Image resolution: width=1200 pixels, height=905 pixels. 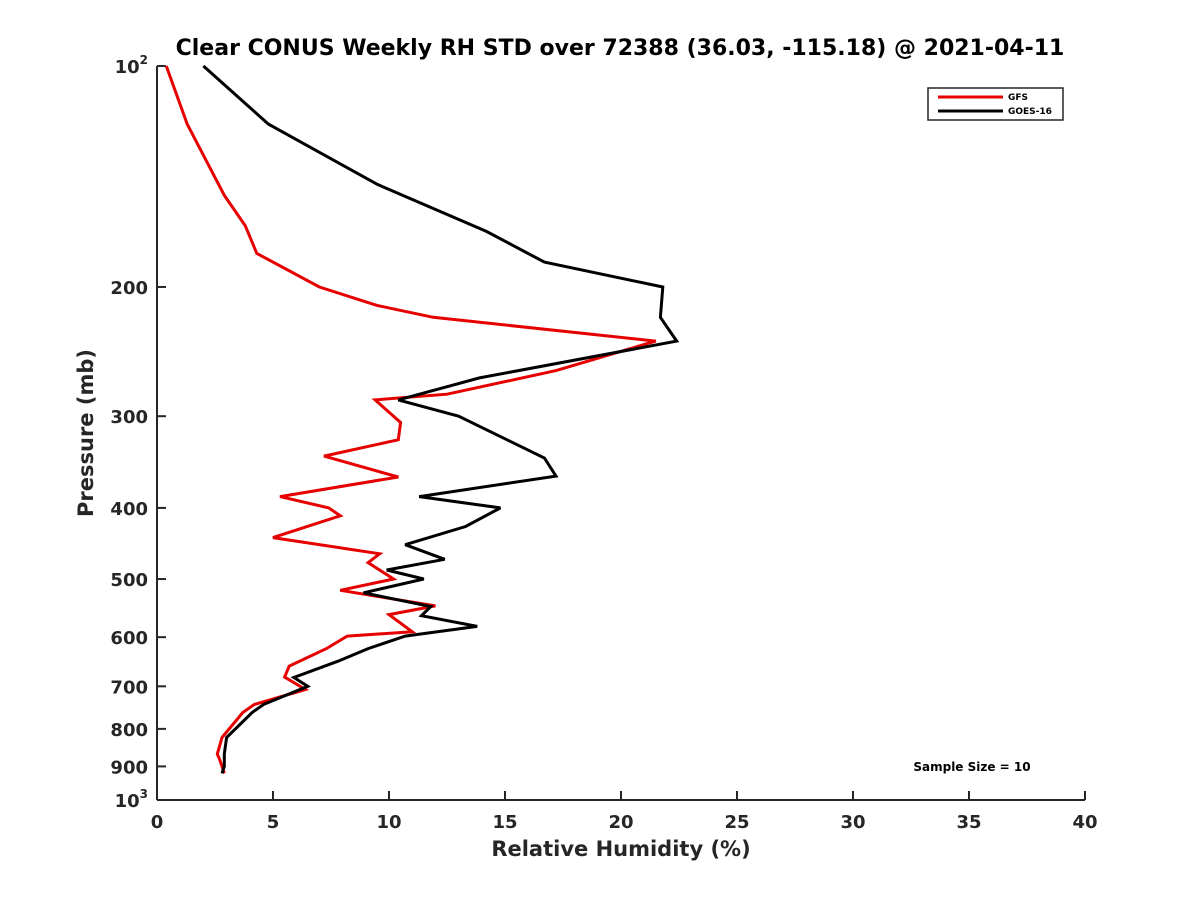 I want to click on y-tick-label: 600, so click(x=129, y=638).